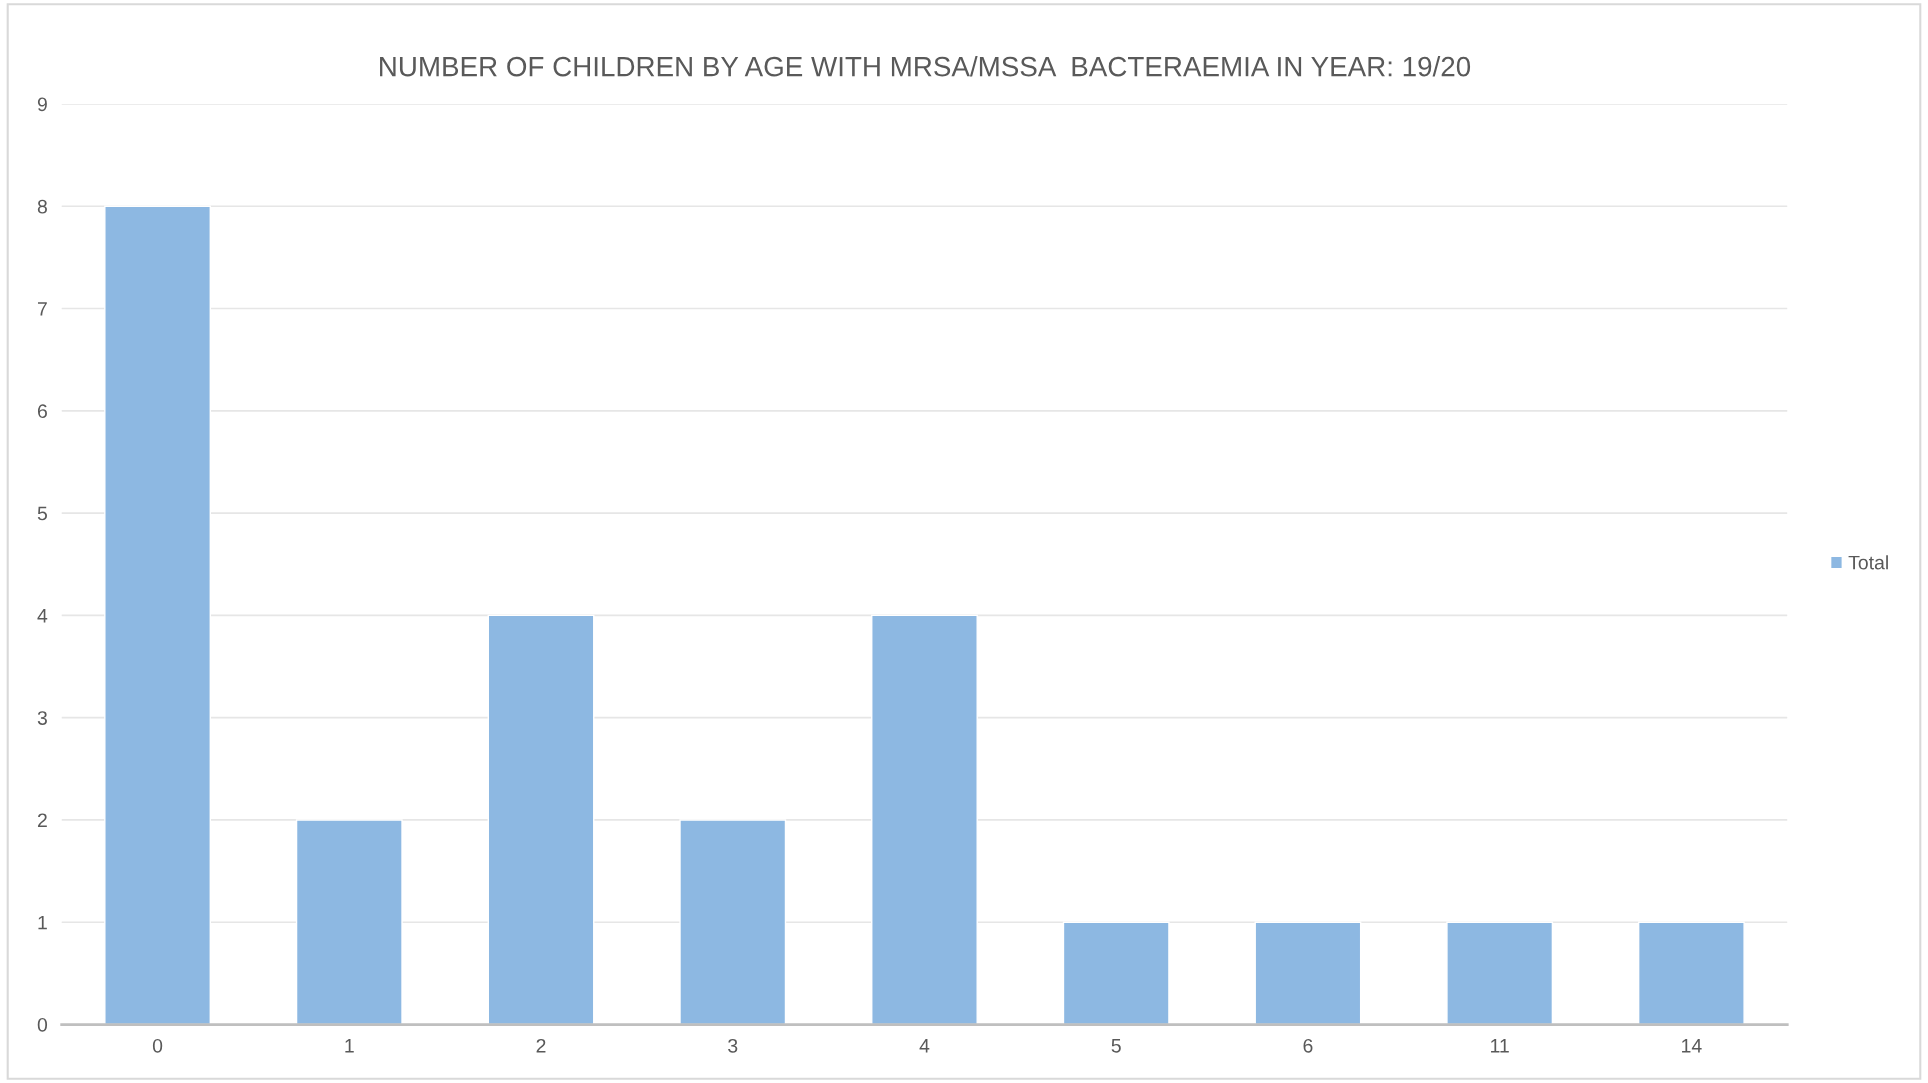 The image size is (1928, 1083). Describe the element at coordinates (42, 104) in the screenshot. I see `y-tick-label: 9` at that location.